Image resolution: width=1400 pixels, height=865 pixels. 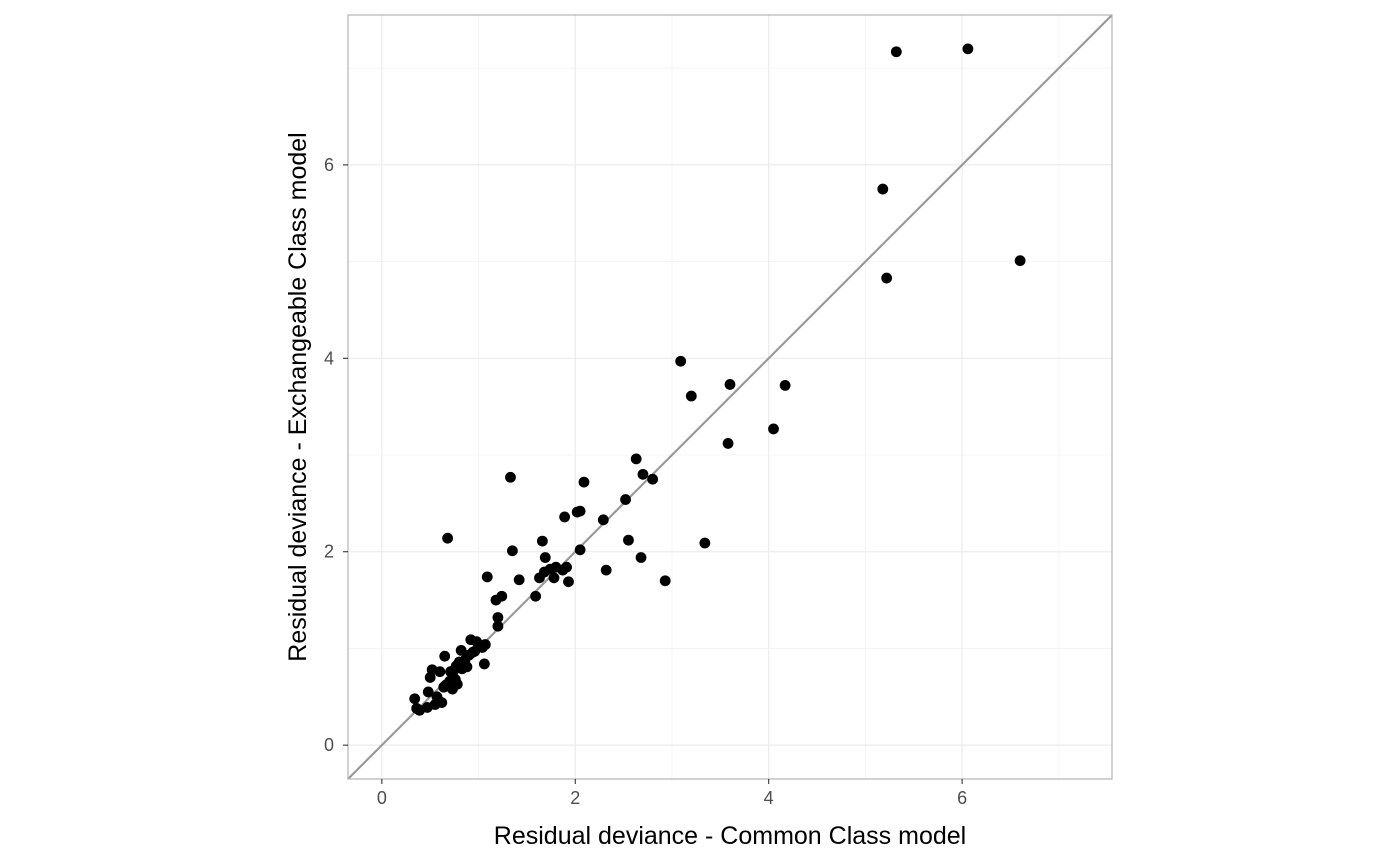 I want to click on x-tick-label: 2, so click(x=575, y=798).